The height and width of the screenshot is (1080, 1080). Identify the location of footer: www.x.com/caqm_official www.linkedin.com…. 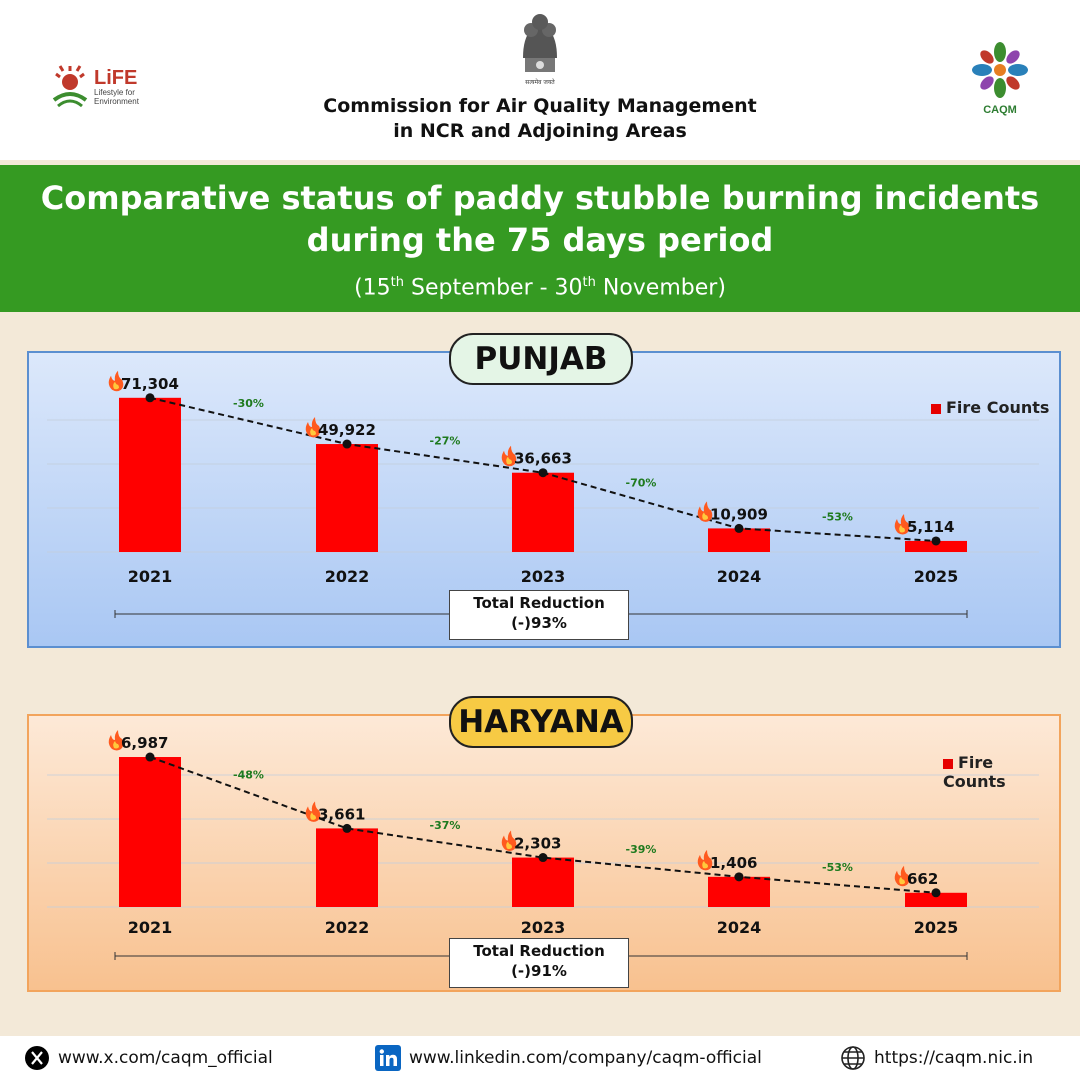
(540, 1058).